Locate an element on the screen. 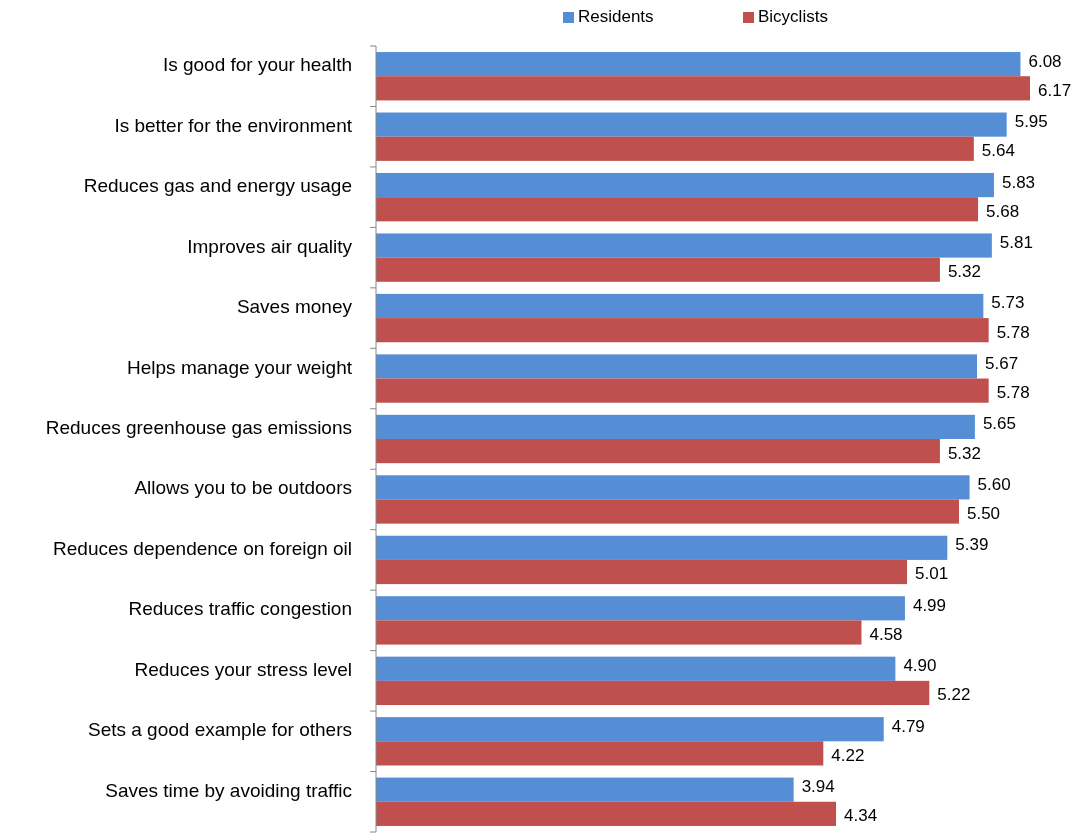 The height and width of the screenshot is (835, 1088). data-label: 5.68 is located at coordinates (1003, 211).